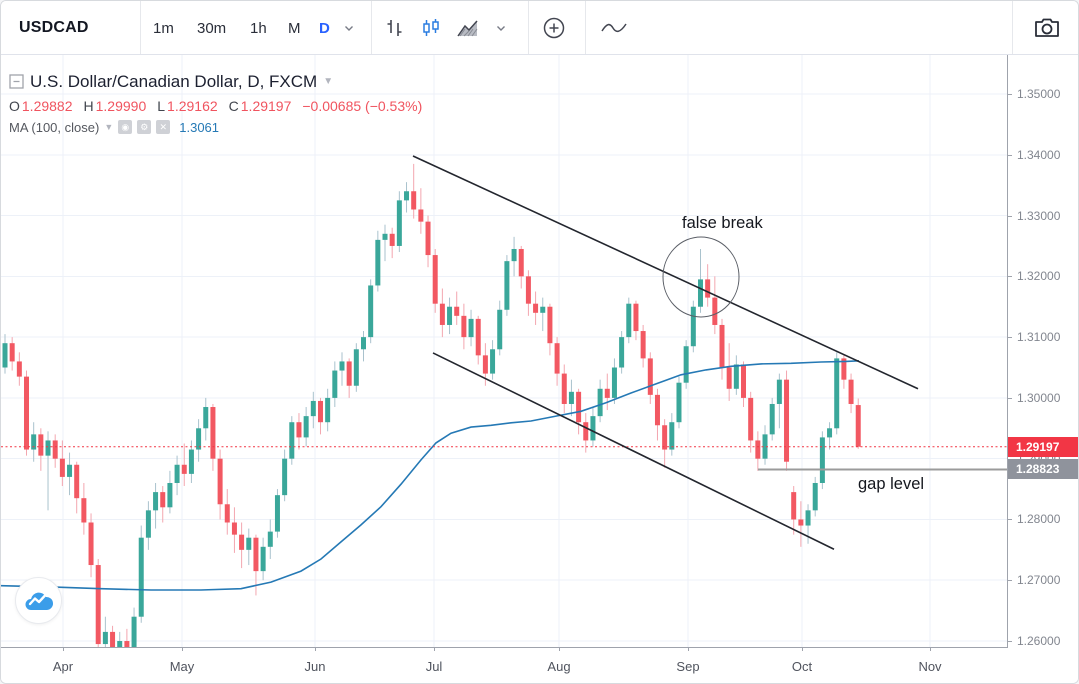  I want to click on time-tick-label: Sep, so click(688, 666).